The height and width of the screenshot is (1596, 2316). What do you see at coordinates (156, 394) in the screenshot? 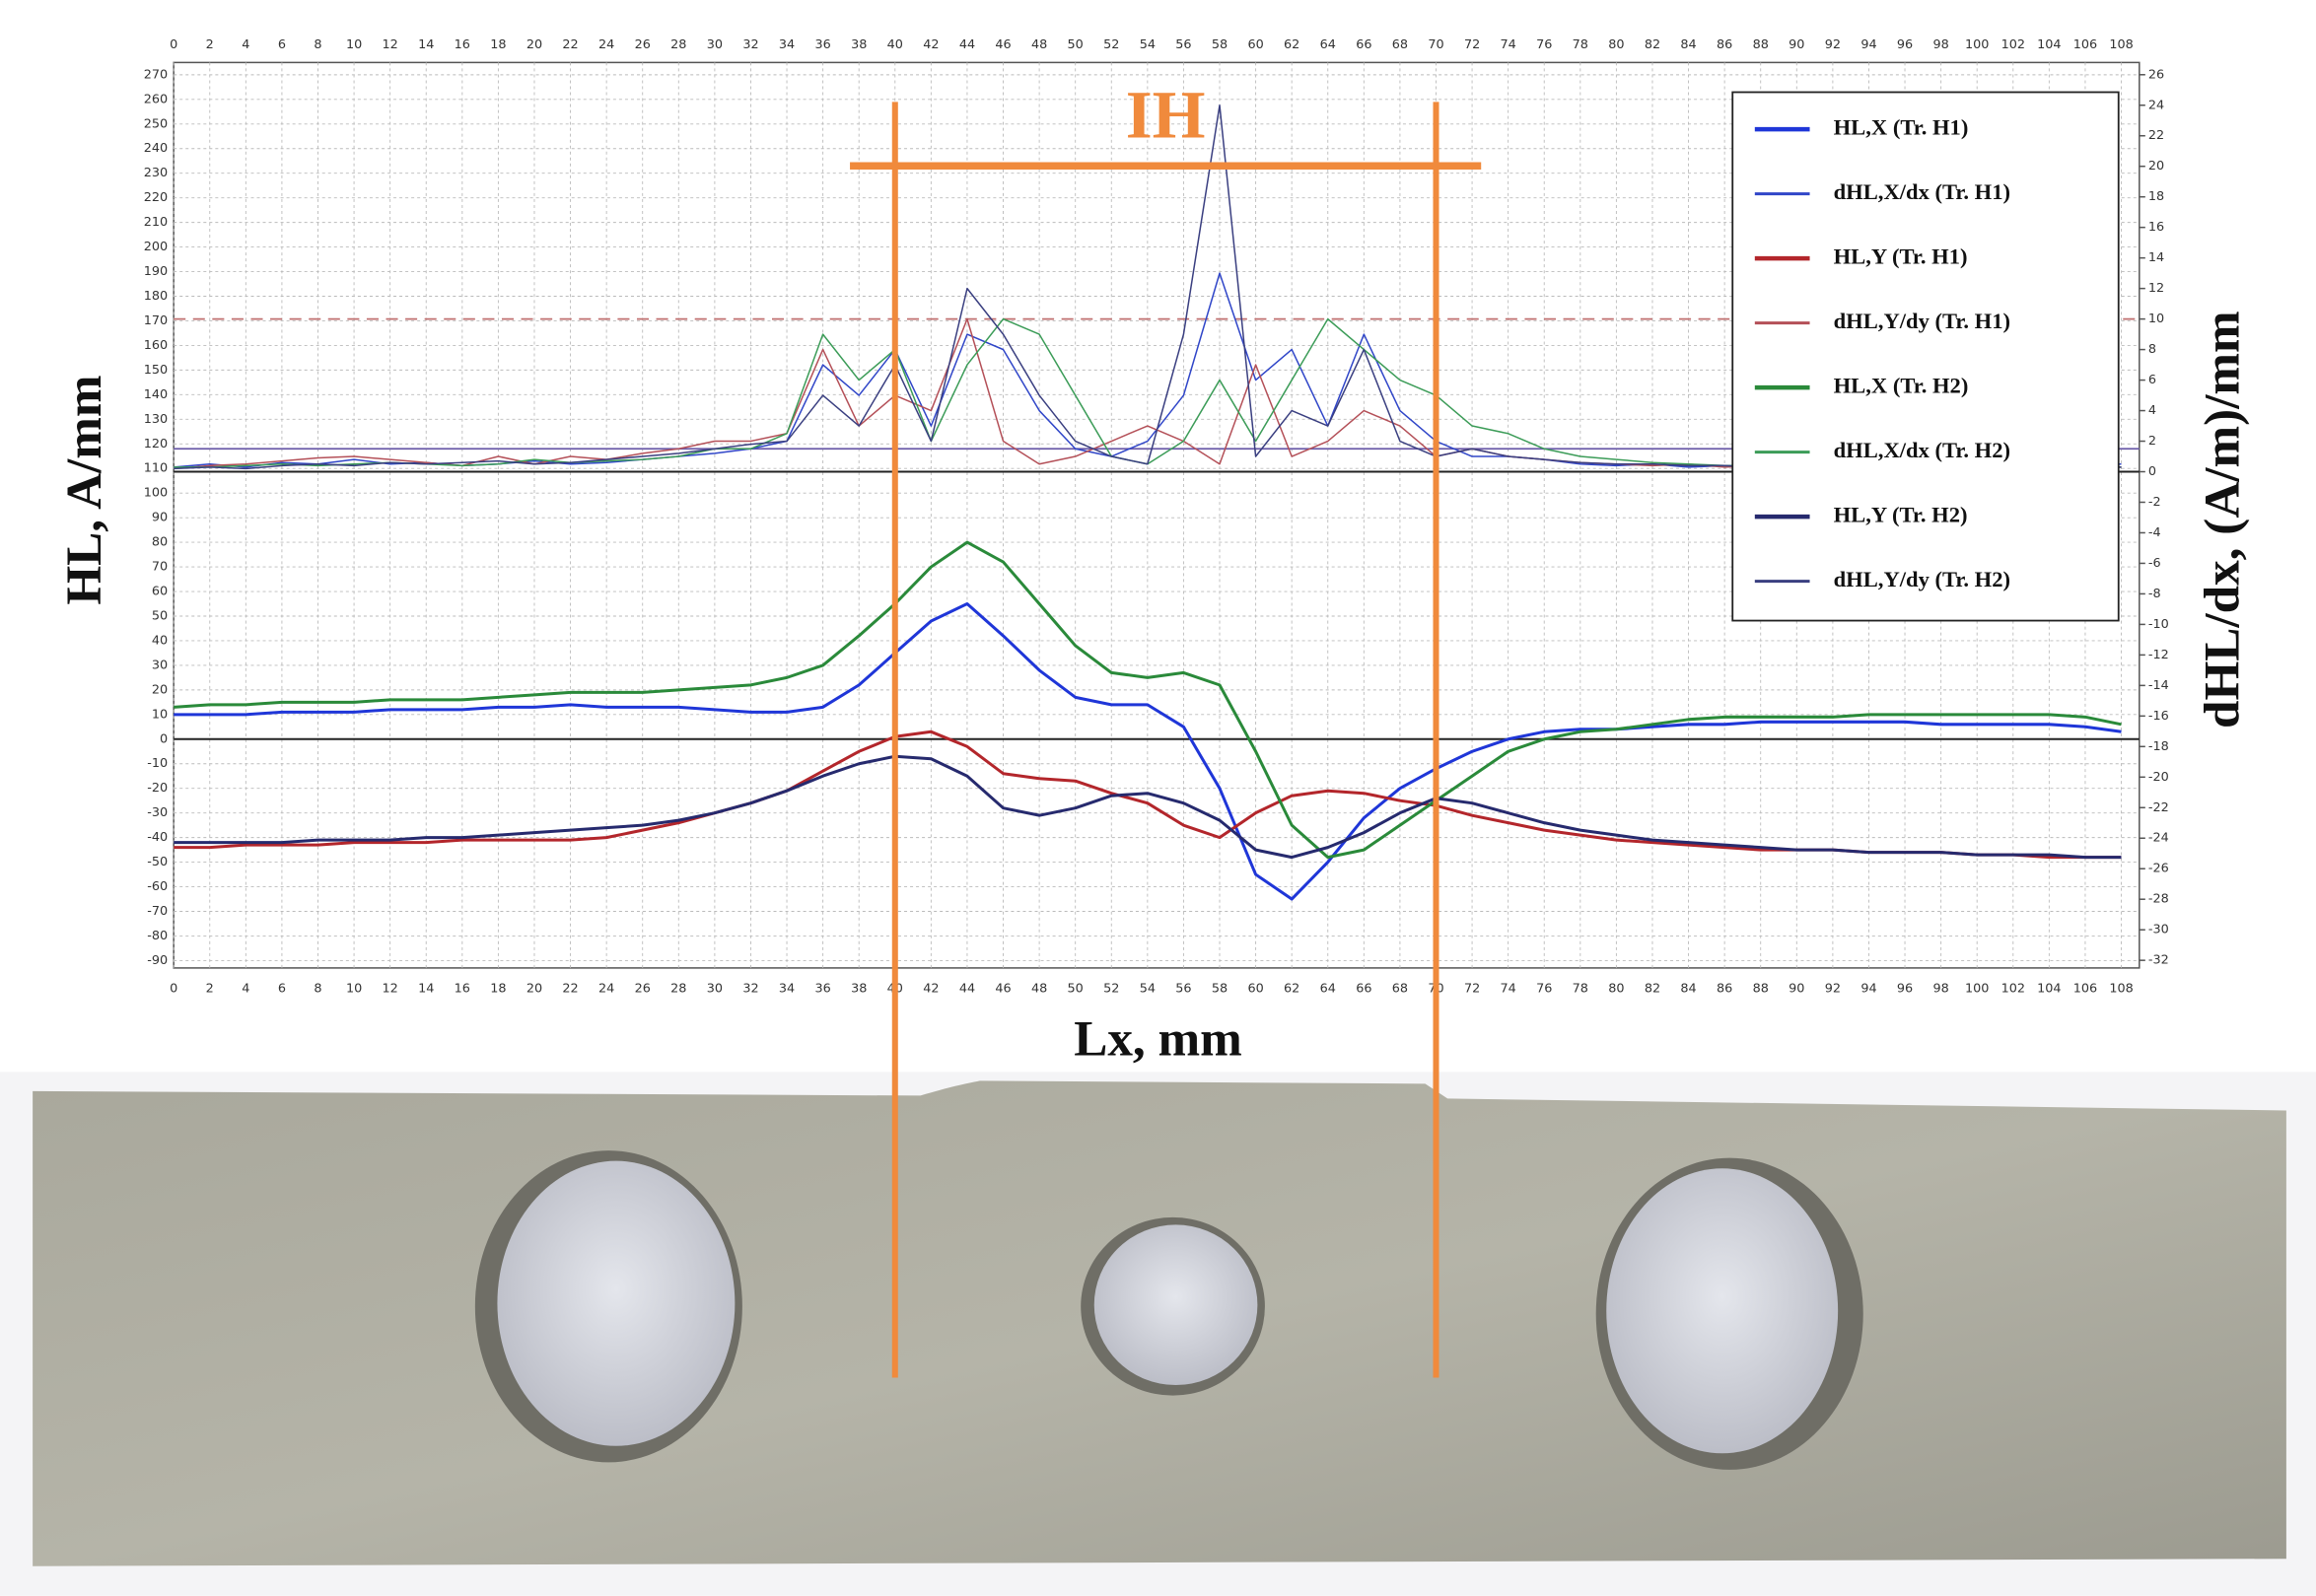
I see `y-tick-label: 140` at bounding box center [156, 394].